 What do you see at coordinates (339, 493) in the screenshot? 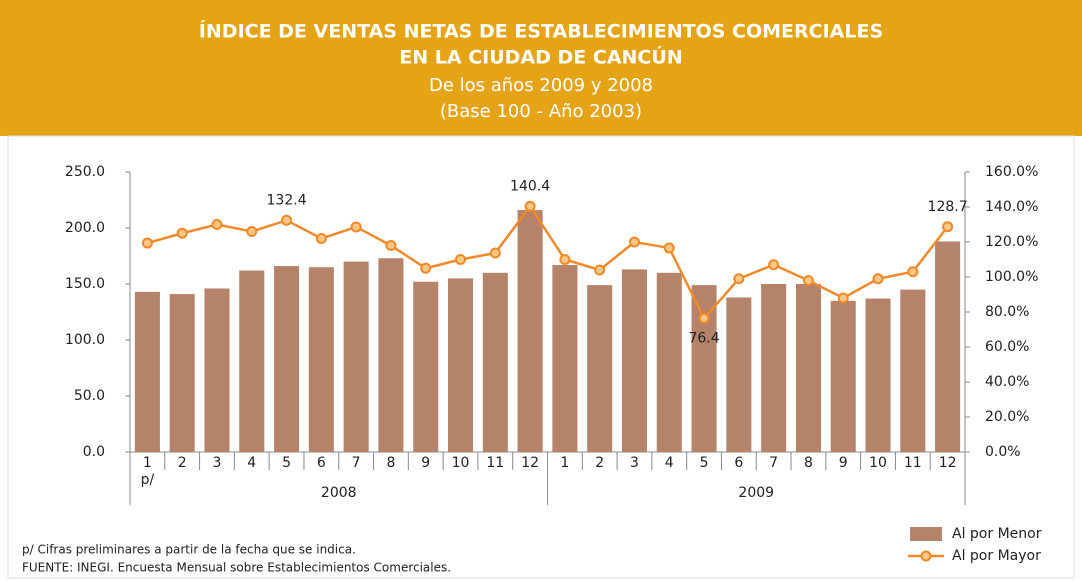
I see `group-label: 2008` at bounding box center [339, 493].